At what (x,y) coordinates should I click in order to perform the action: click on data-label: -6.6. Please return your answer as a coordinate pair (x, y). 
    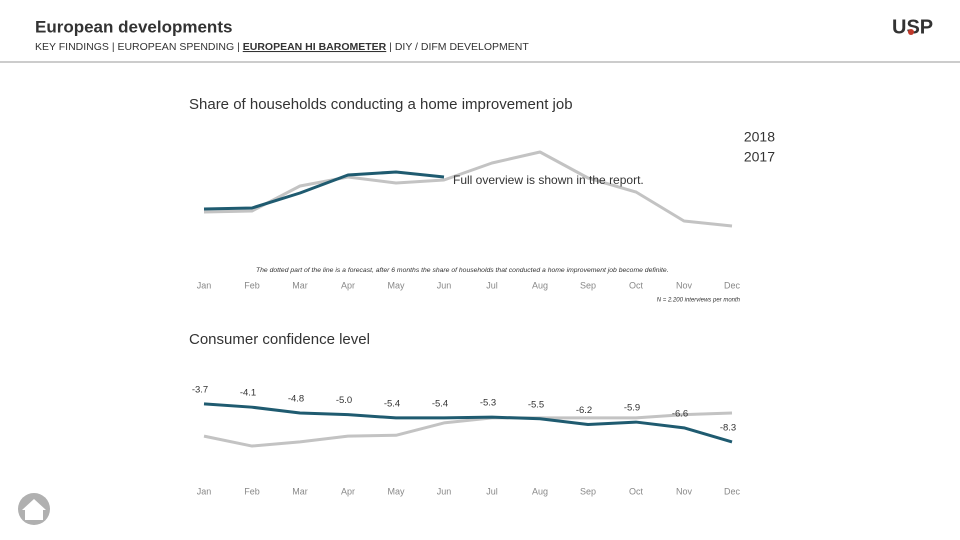
    Looking at the image, I should click on (680, 413).